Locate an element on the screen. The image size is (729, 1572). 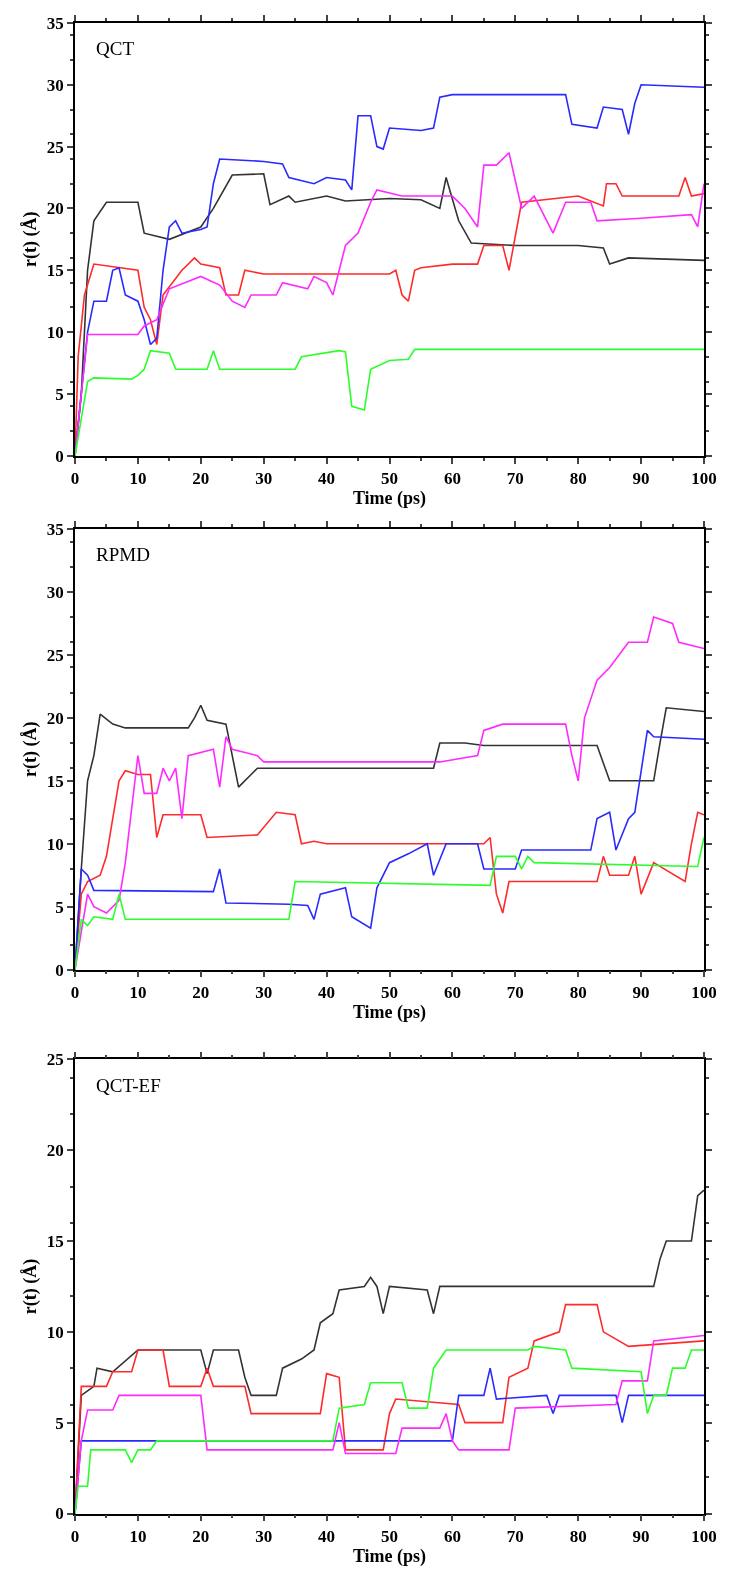
text: RPMD is located at coordinates (123, 554).